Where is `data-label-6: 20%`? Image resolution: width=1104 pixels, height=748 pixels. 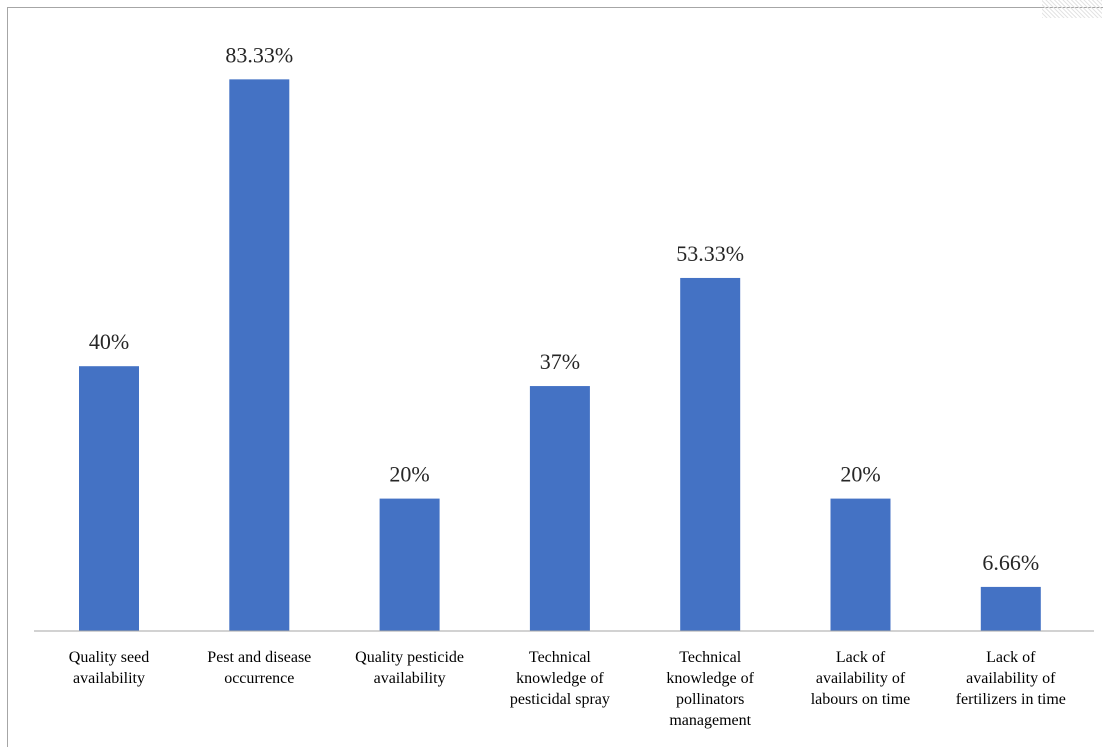
data-label-6: 20% is located at coordinates (860, 474).